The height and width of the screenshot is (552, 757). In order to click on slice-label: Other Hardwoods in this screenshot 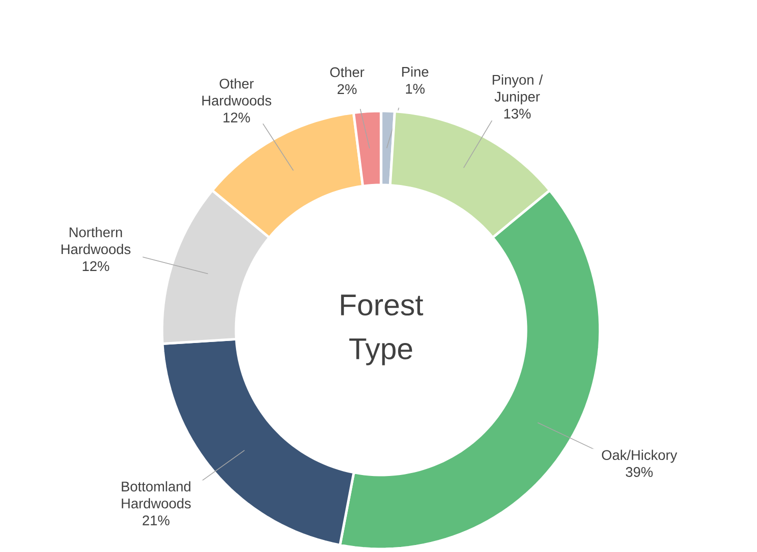, I will do `click(237, 92)`.